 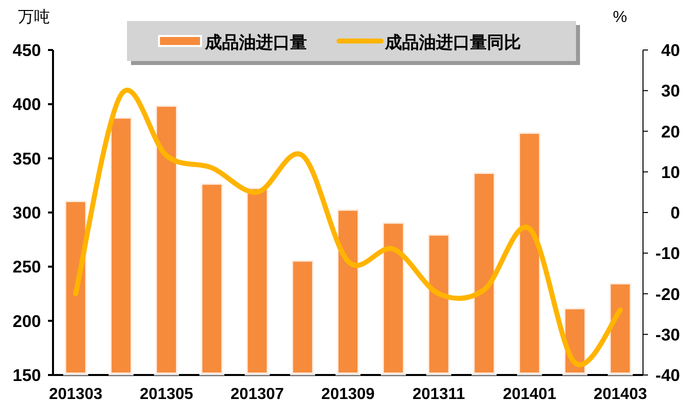 I want to click on y2-tick-label: 30, so click(x=670, y=91).